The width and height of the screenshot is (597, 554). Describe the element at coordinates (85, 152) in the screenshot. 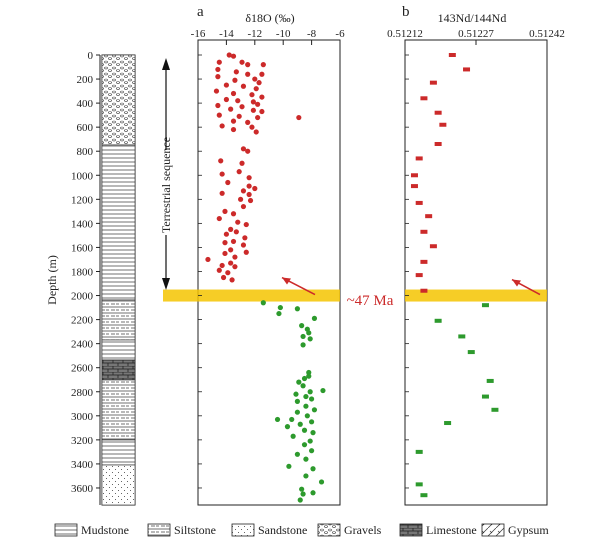

I see `depth-tick-label: 800` at that location.